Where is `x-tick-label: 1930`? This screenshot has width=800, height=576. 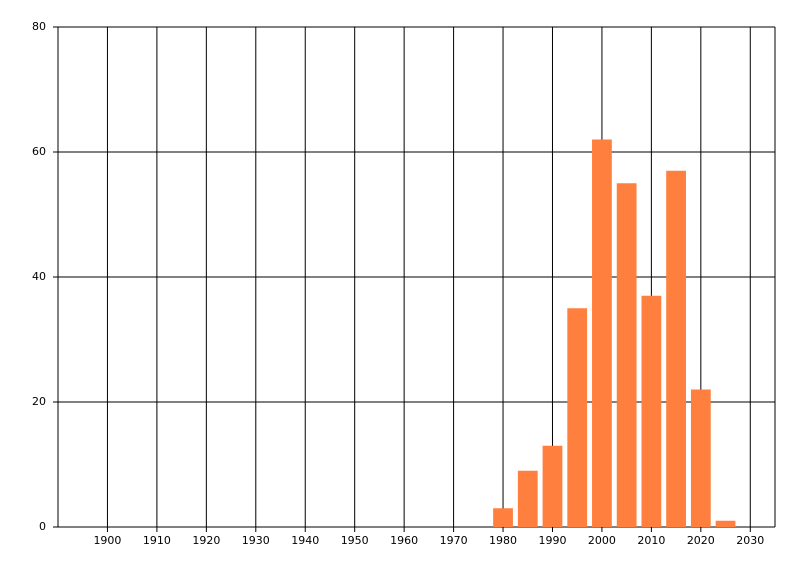 x-tick-label: 1930 is located at coordinates (256, 540).